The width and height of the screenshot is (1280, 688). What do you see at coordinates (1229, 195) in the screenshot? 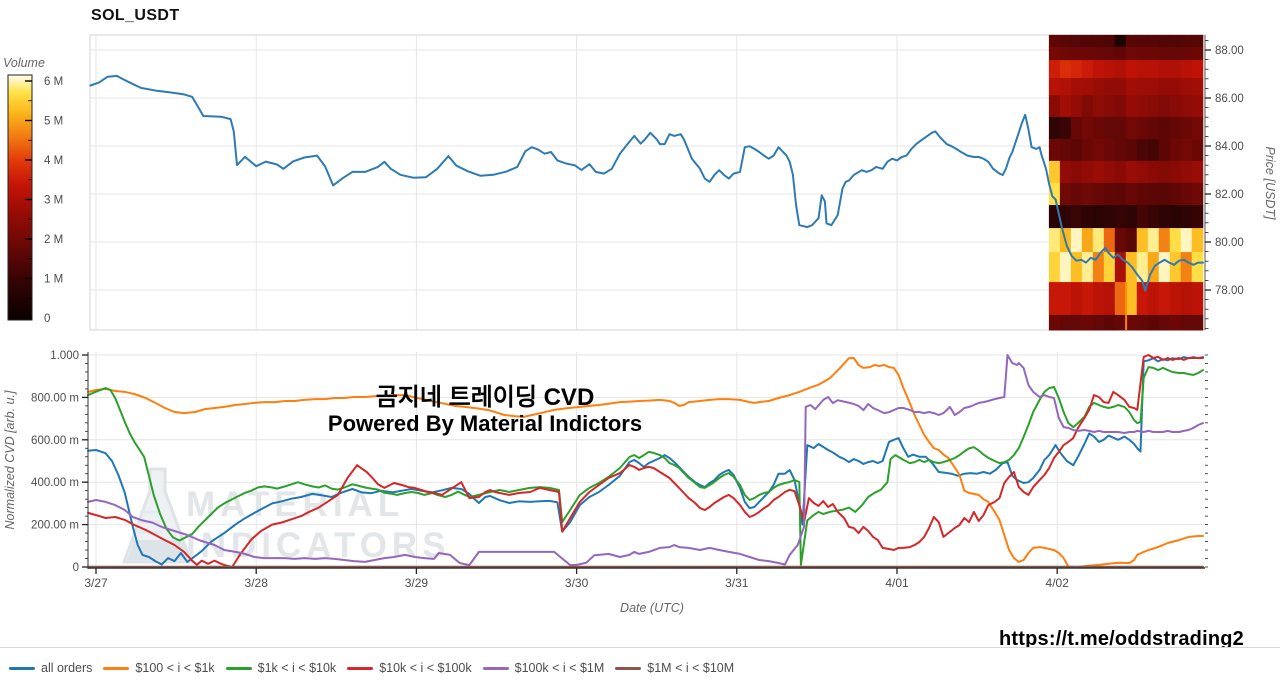
I see `price-tick-label: 82.00` at bounding box center [1229, 195].